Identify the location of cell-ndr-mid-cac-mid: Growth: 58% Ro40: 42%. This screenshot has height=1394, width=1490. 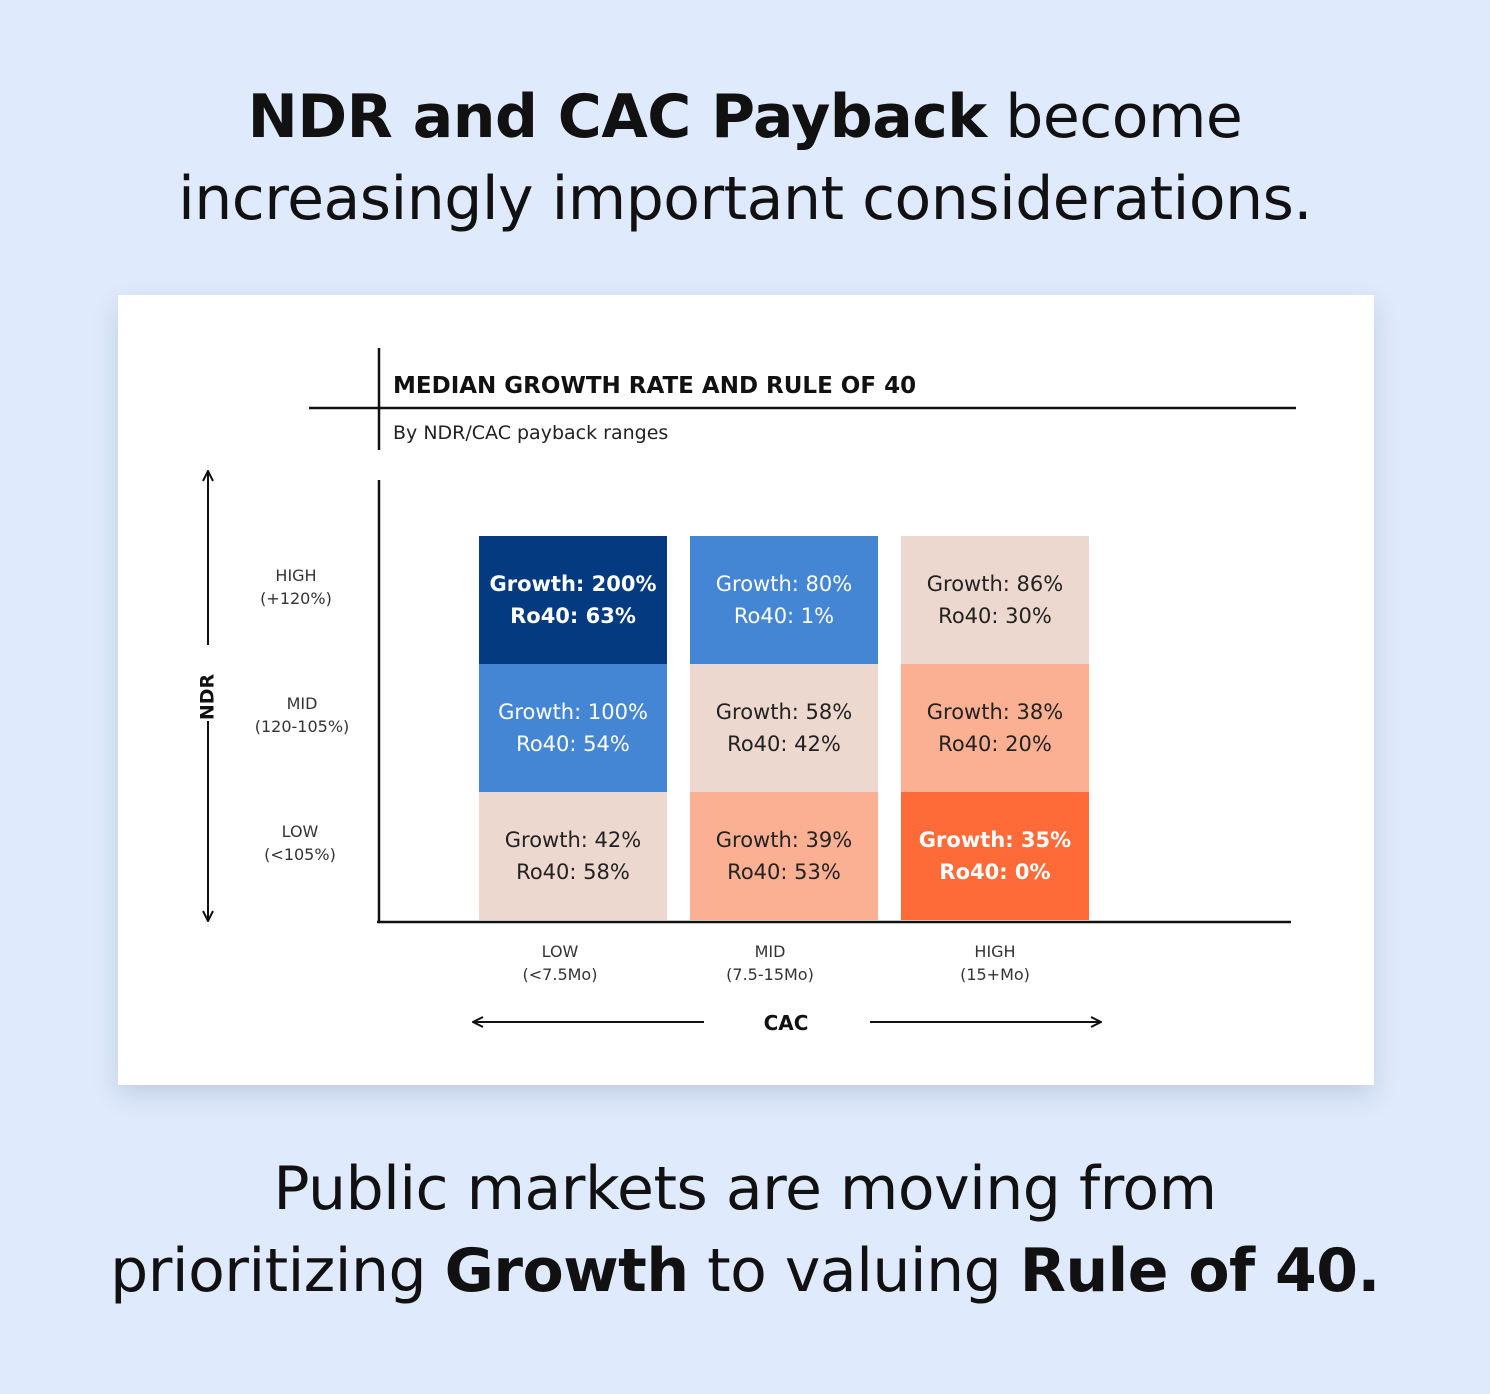
(784, 728).